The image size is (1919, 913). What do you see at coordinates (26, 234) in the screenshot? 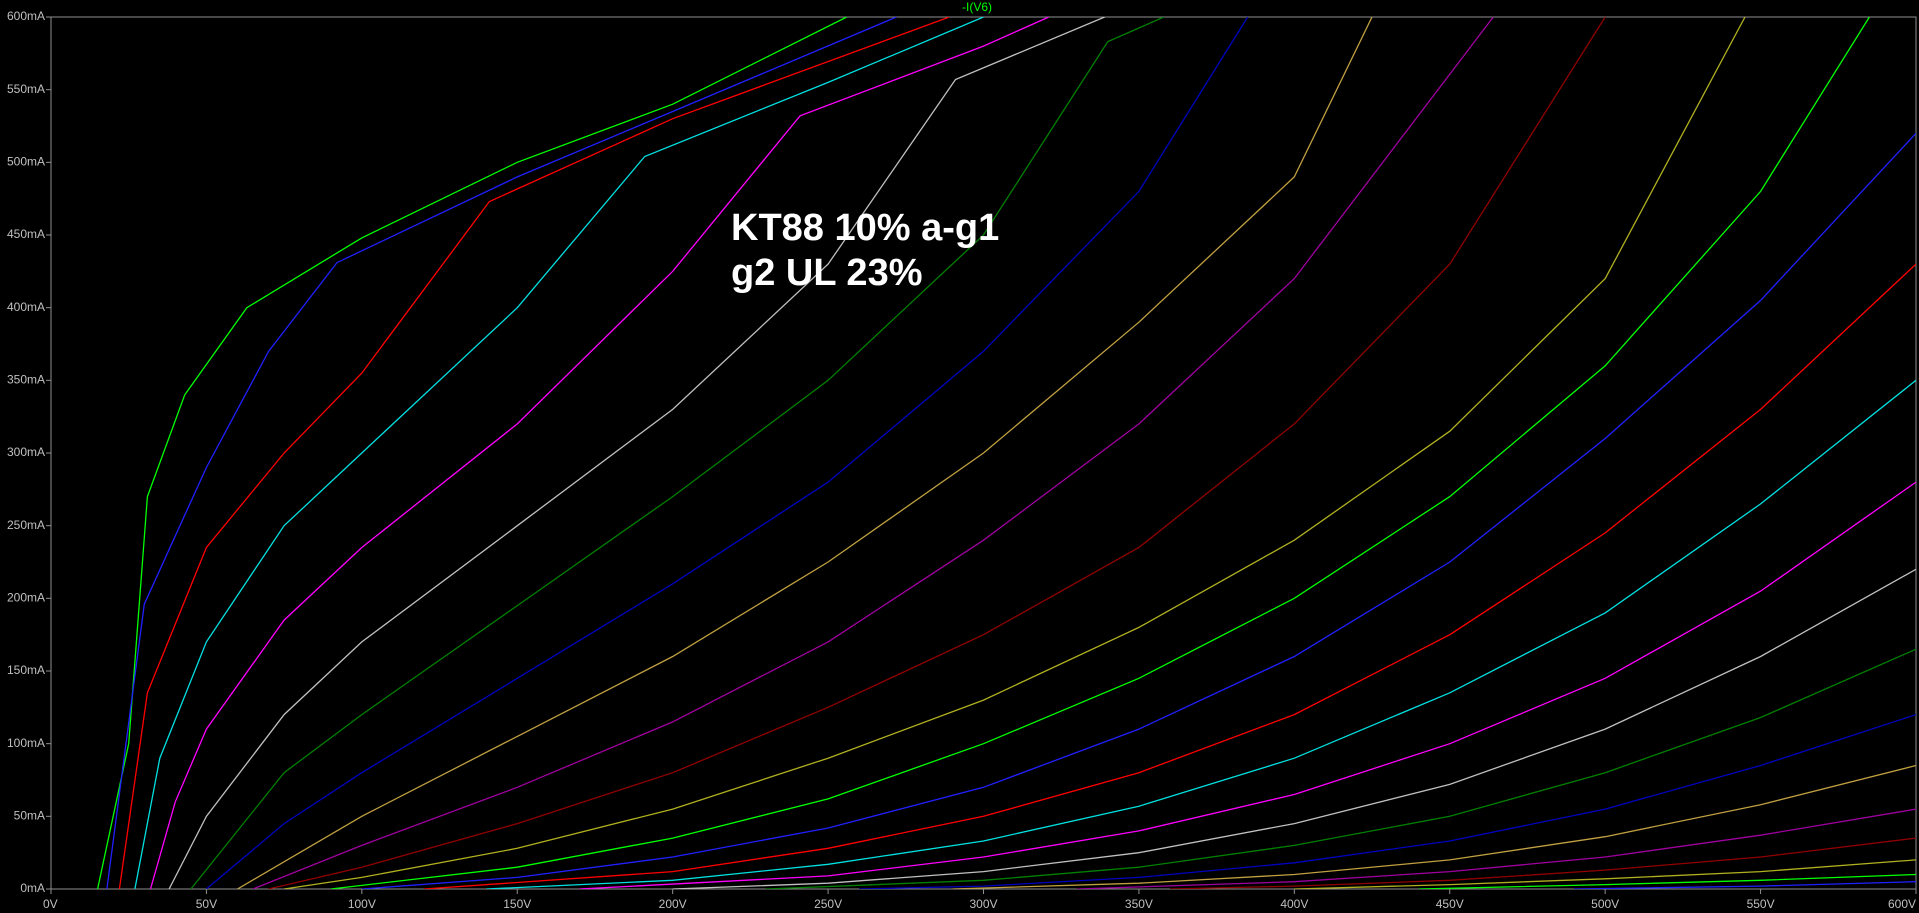
I see `y-tick-label: 450mA` at bounding box center [26, 234].